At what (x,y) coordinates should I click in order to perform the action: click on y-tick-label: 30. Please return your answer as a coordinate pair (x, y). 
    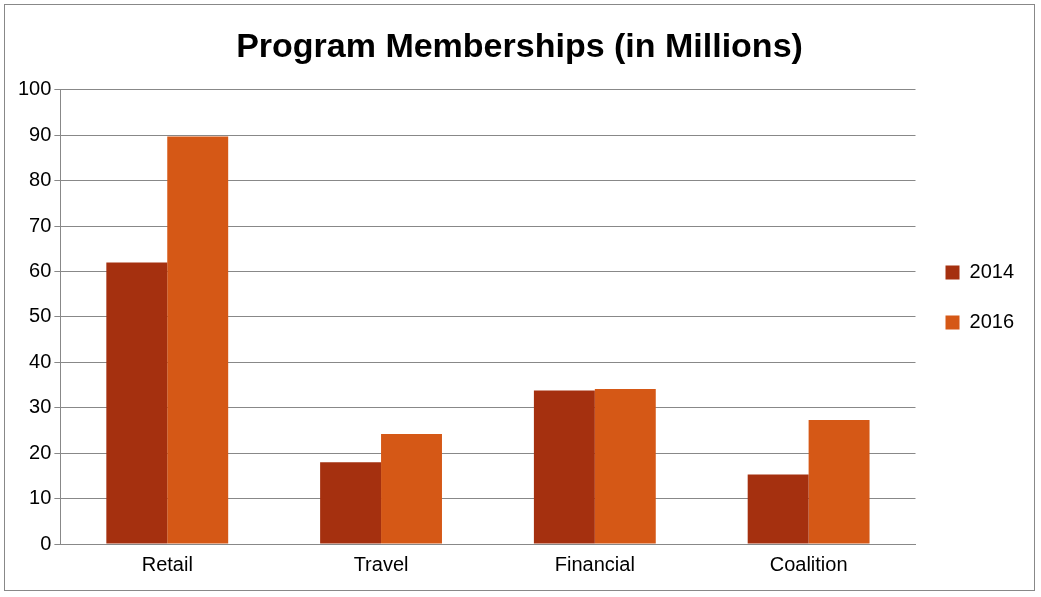
    Looking at the image, I should click on (40, 406).